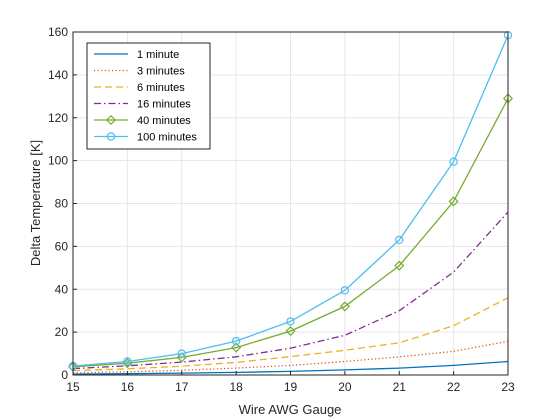 Image resolution: width=560 pixels, height=420 pixels. What do you see at coordinates (62, 289) in the screenshot?
I see `y-tick-label: 40` at bounding box center [62, 289].